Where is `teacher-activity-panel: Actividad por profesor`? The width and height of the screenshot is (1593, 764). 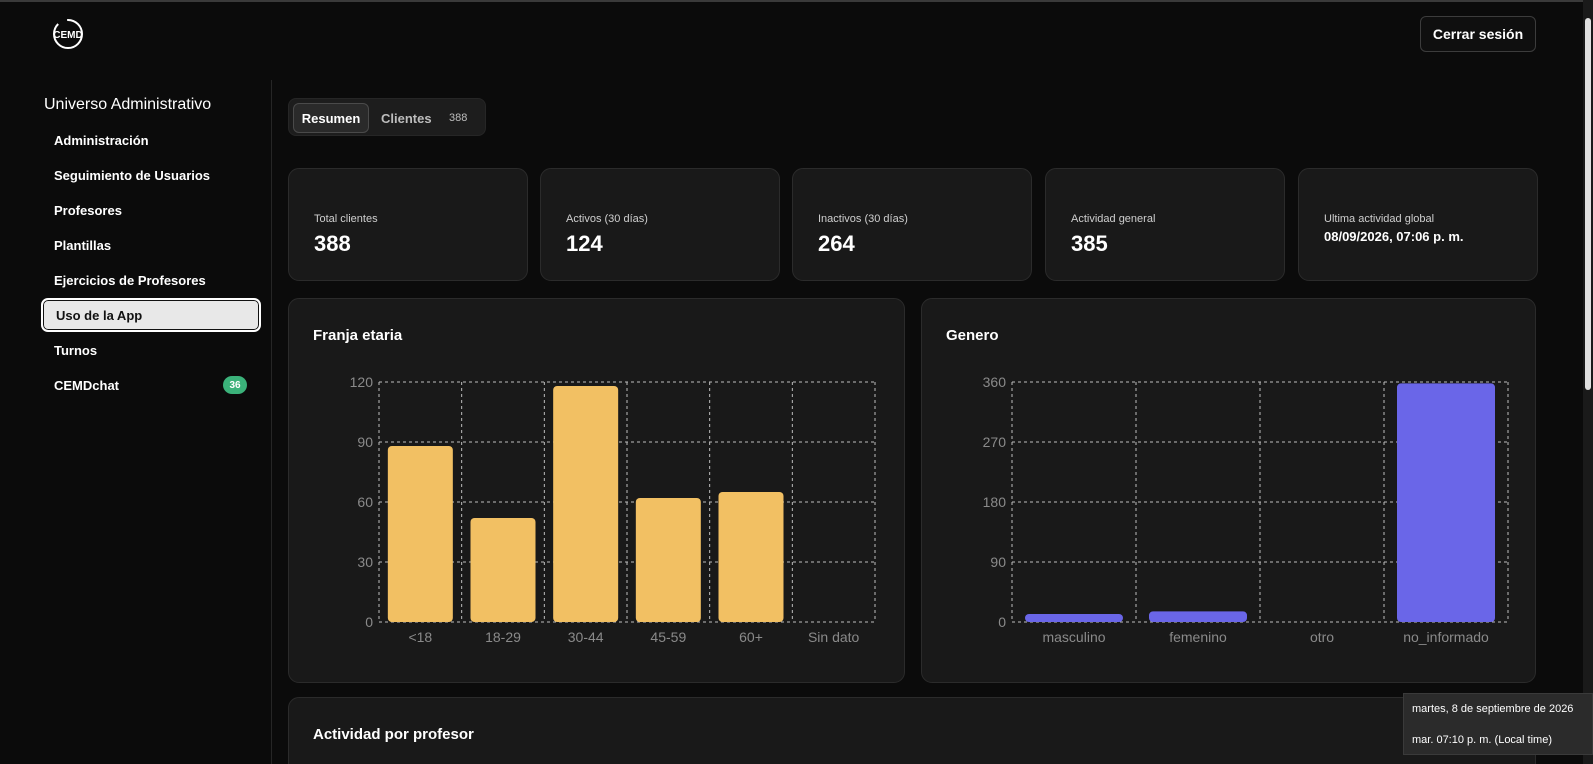
teacher-activity-panel: Actividad por profesor is located at coordinates (912, 730).